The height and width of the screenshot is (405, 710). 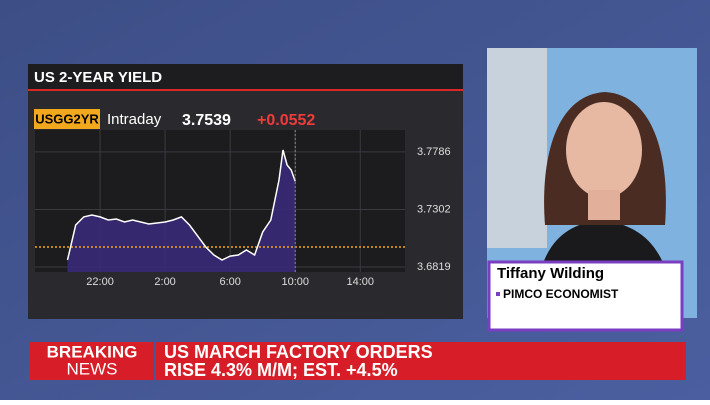 What do you see at coordinates (361, 282) in the screenshot?
I see `x-tick-label: 14:00` at bounding box center [361, 282].